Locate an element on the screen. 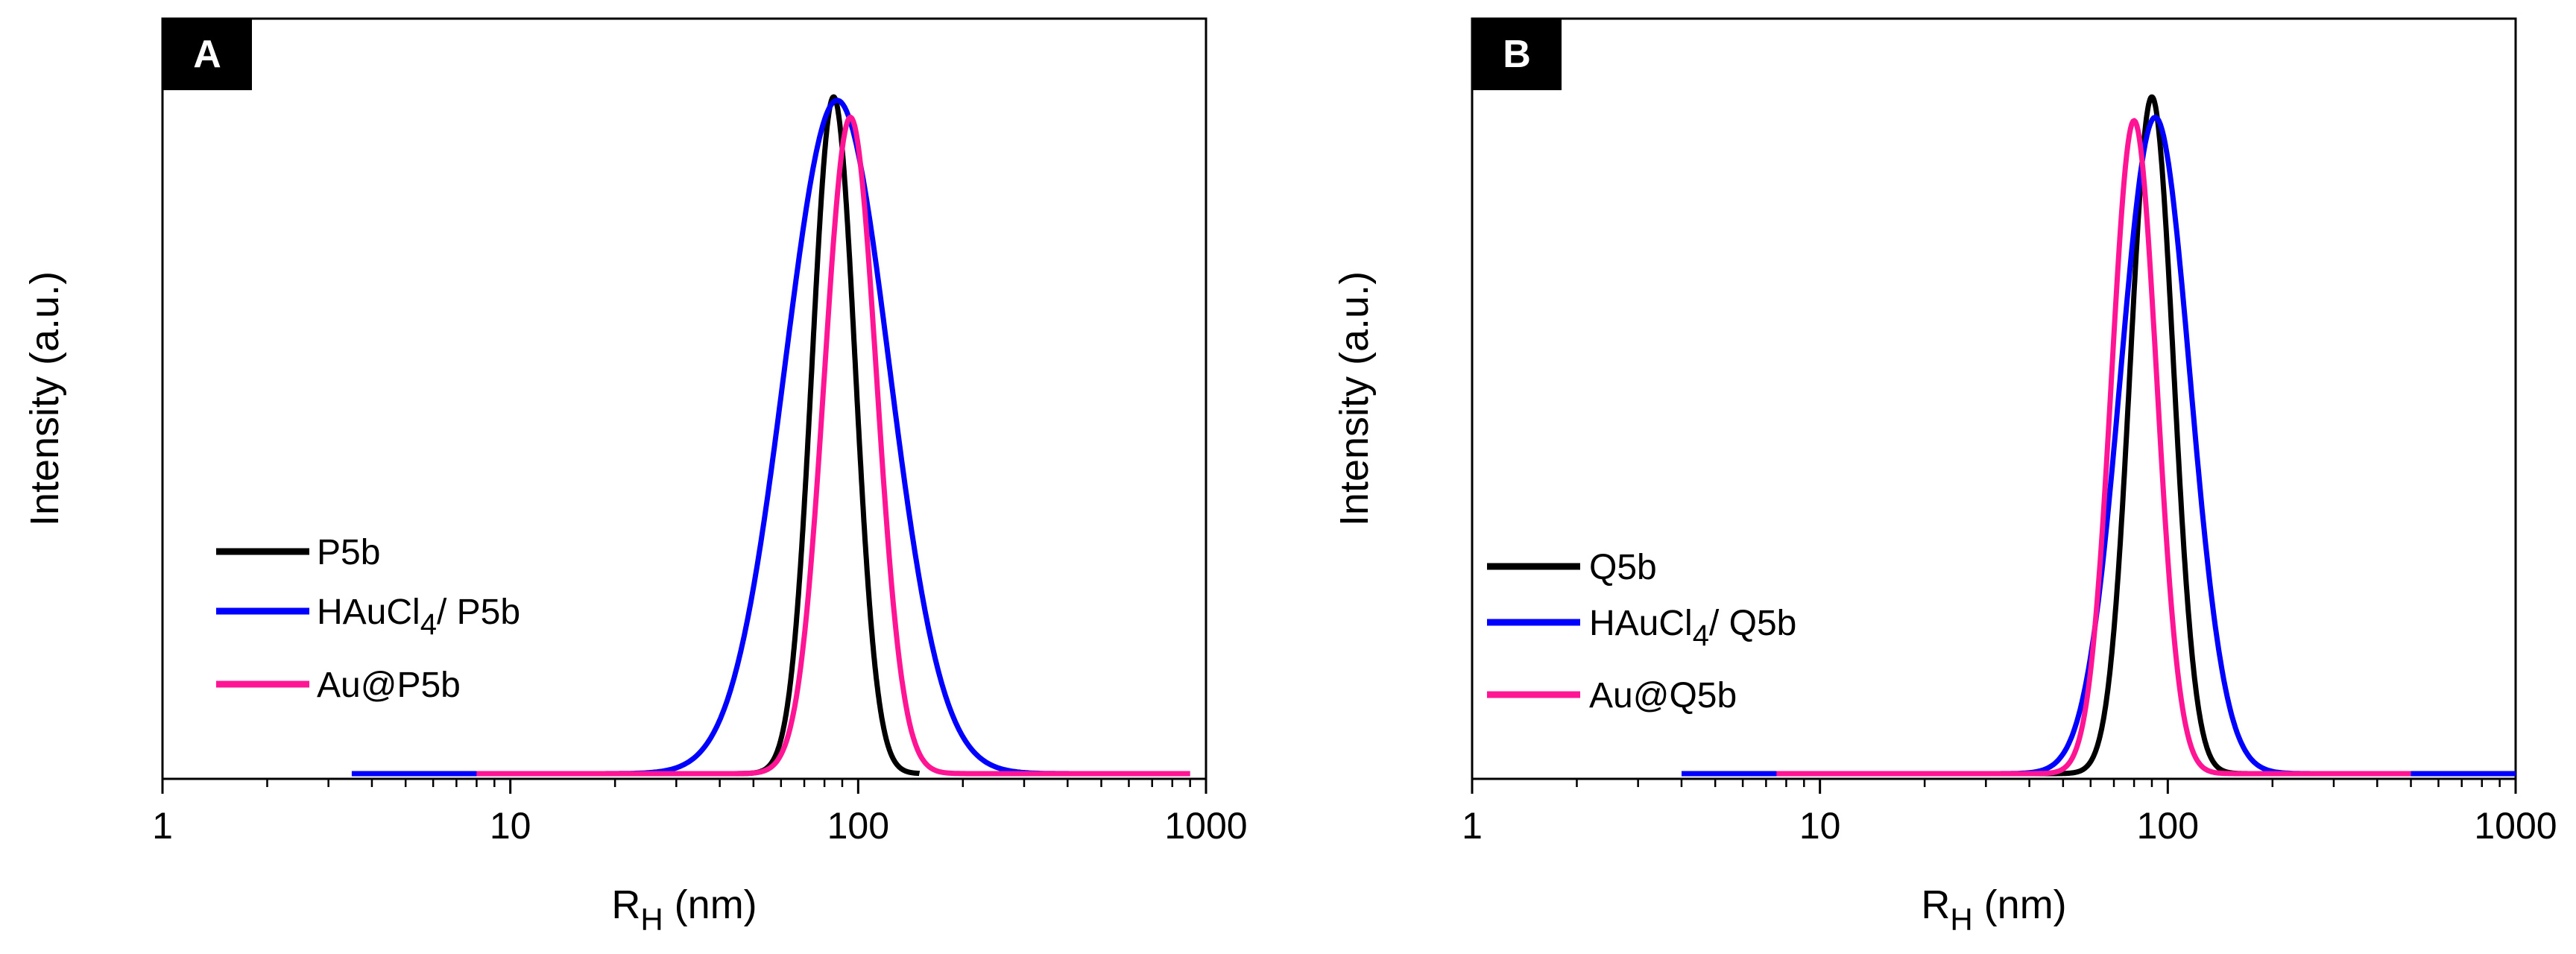  legend-item-haucl4-p5b: HAuCl4/ P5b is located at coordinates (368, 617).